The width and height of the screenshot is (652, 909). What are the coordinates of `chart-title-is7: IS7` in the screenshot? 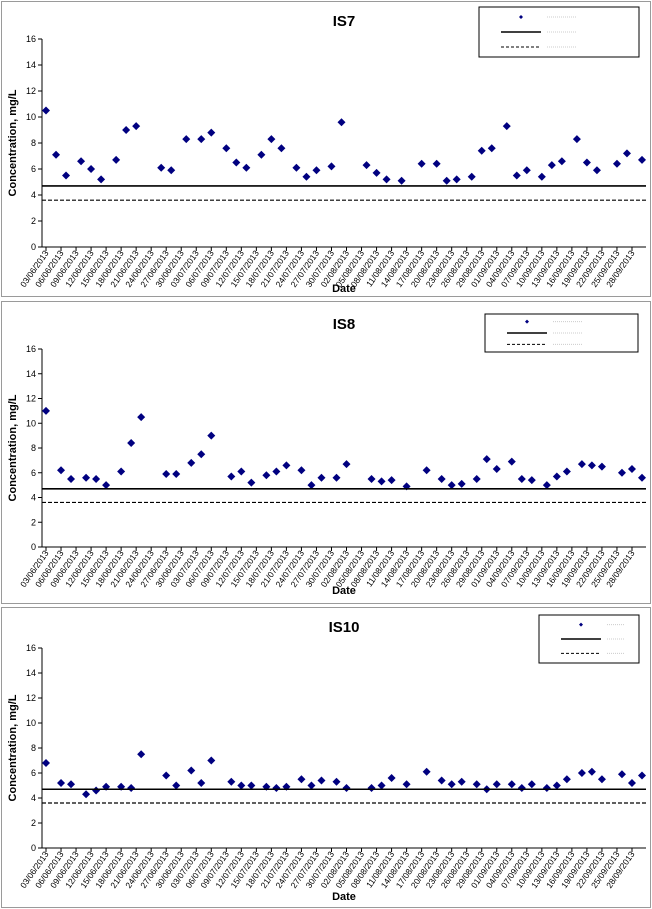 It's located at (344, 21).